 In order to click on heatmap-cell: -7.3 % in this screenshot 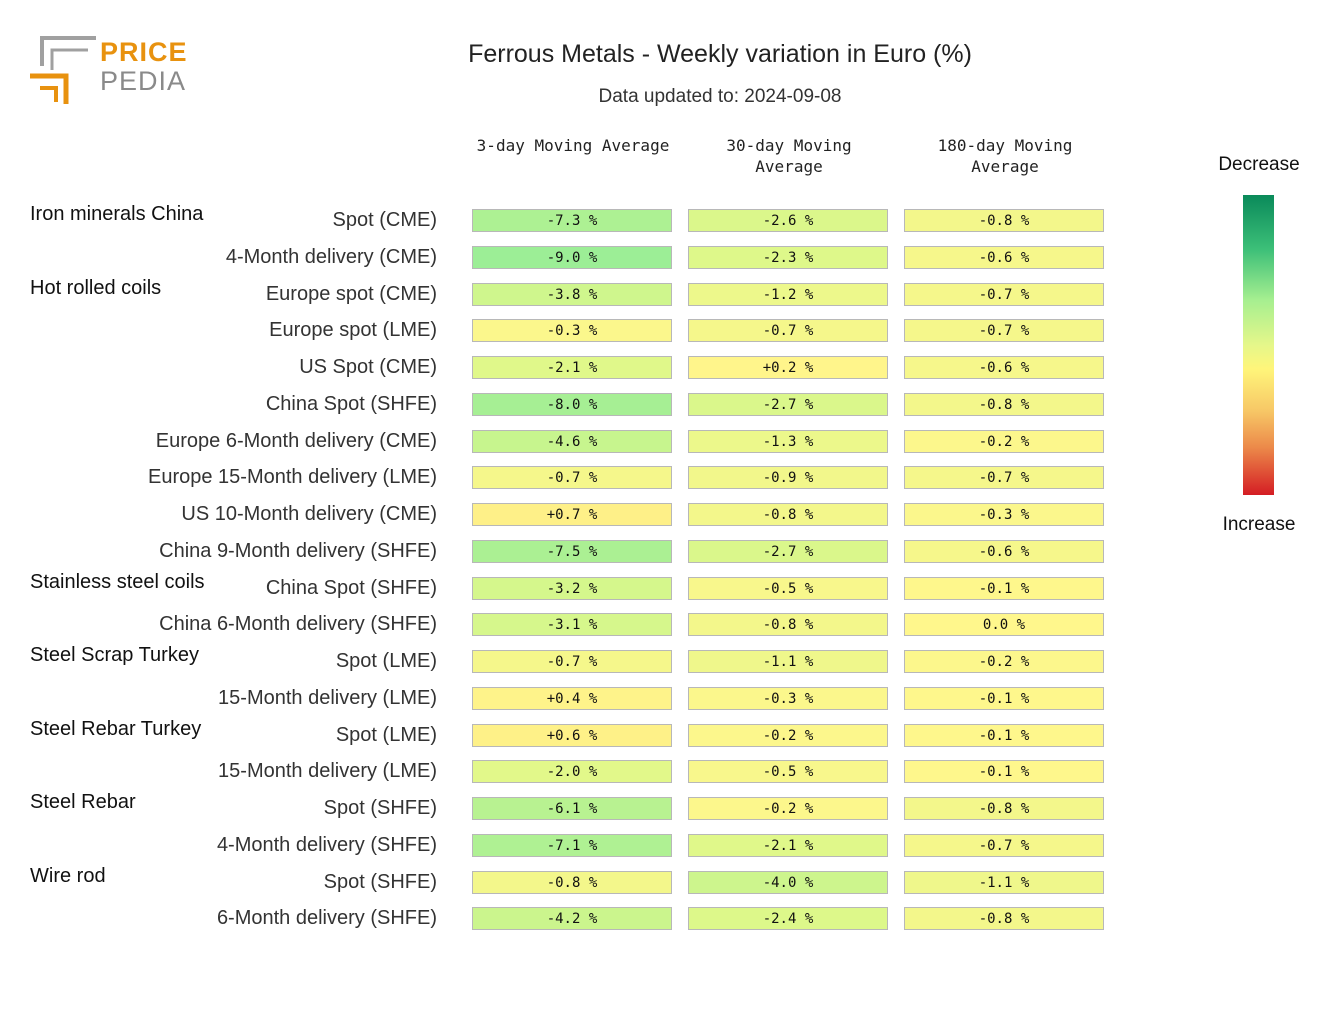, I will do `click(572, 220)`.